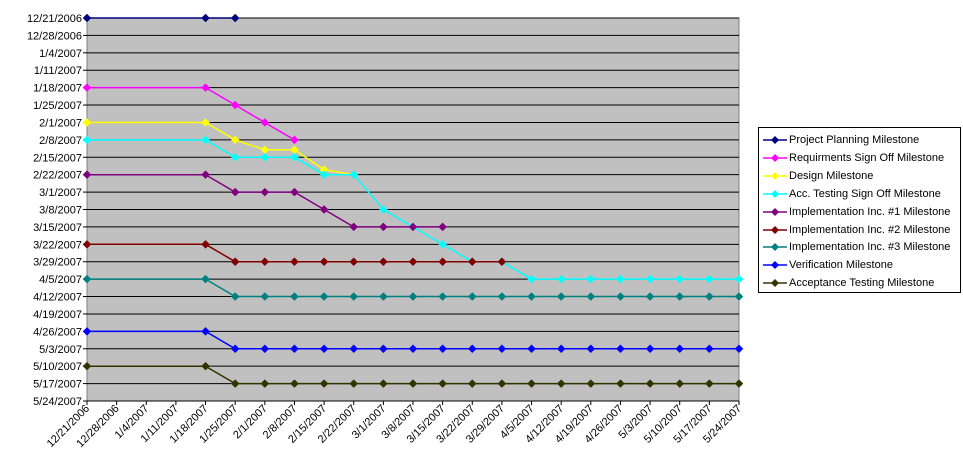 The image size is (963, 474). What do you see at coordinates (854, 140) in the screenshot?
I see `legend-label: Project Planning Milestone` at bounding box center [854, 140].